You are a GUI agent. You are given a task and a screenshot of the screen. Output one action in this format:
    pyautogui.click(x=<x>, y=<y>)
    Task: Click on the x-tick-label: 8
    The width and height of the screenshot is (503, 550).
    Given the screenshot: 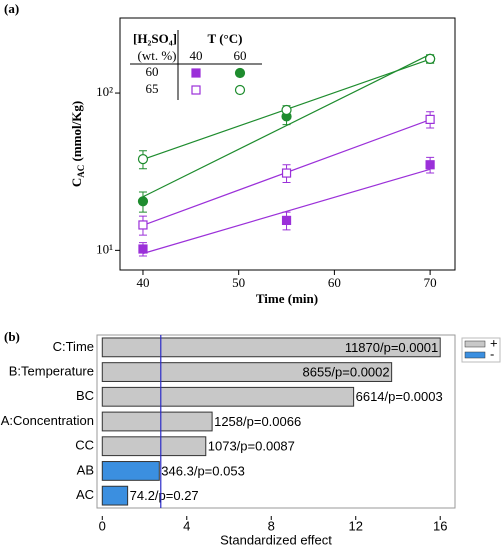 What is the action you would take?
    pyautogui.click(x=271, y=525)
    